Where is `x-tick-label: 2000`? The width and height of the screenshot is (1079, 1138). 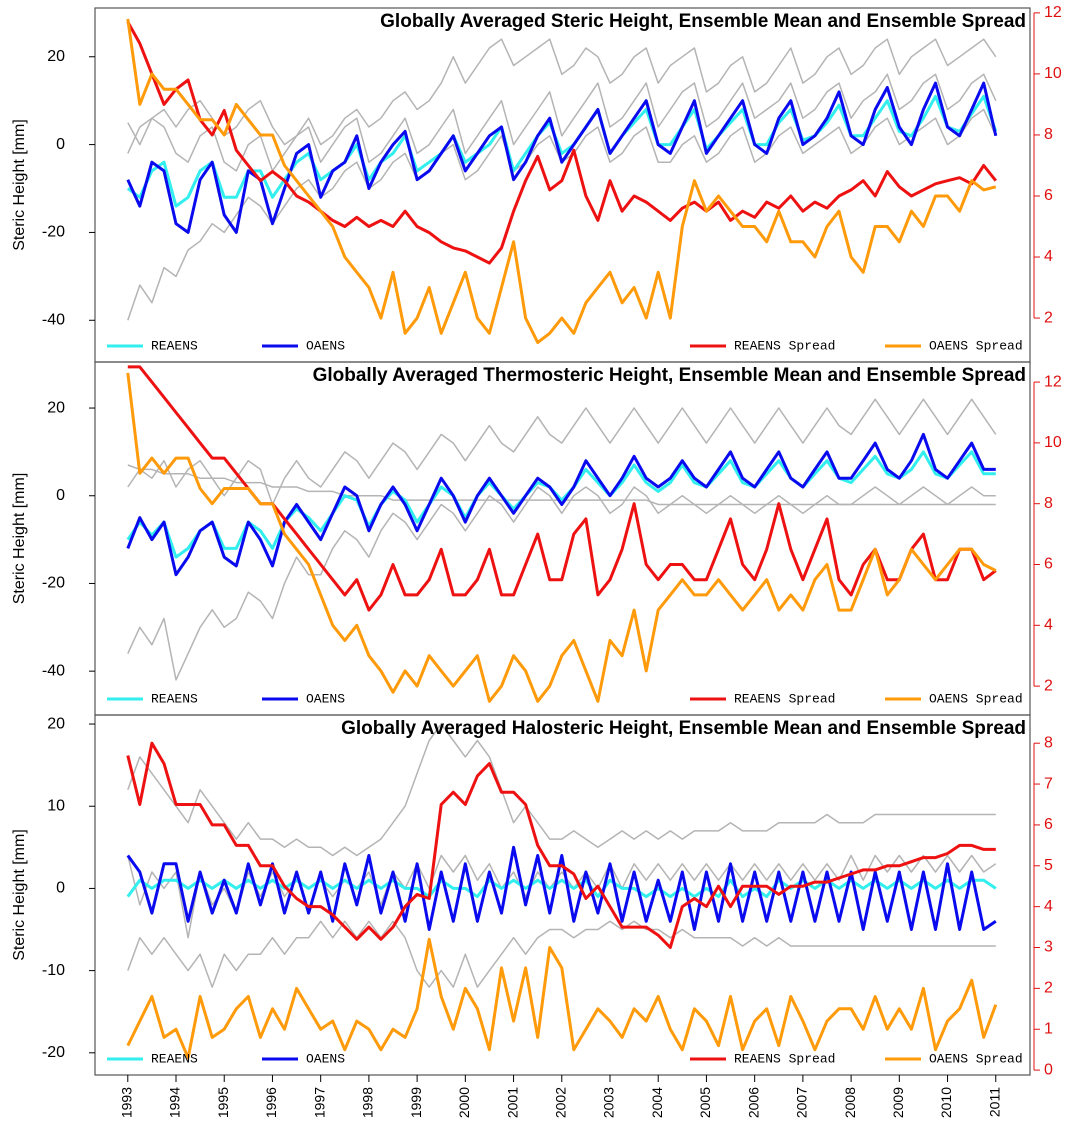
x-tick-label: 2000 is located at coordinates (464, 1102).